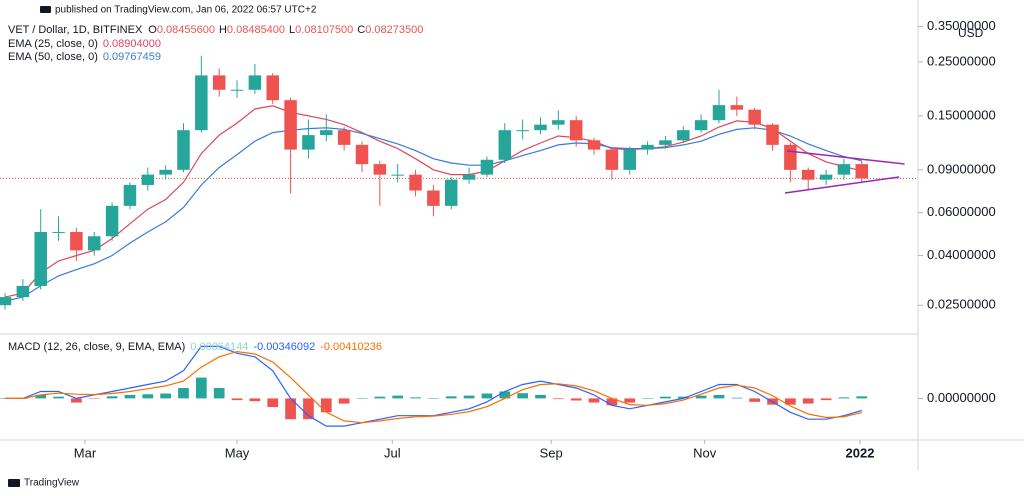 The image size is (1024, 496). I want to click on legend-text: 0.08107500, so click(324, 30).